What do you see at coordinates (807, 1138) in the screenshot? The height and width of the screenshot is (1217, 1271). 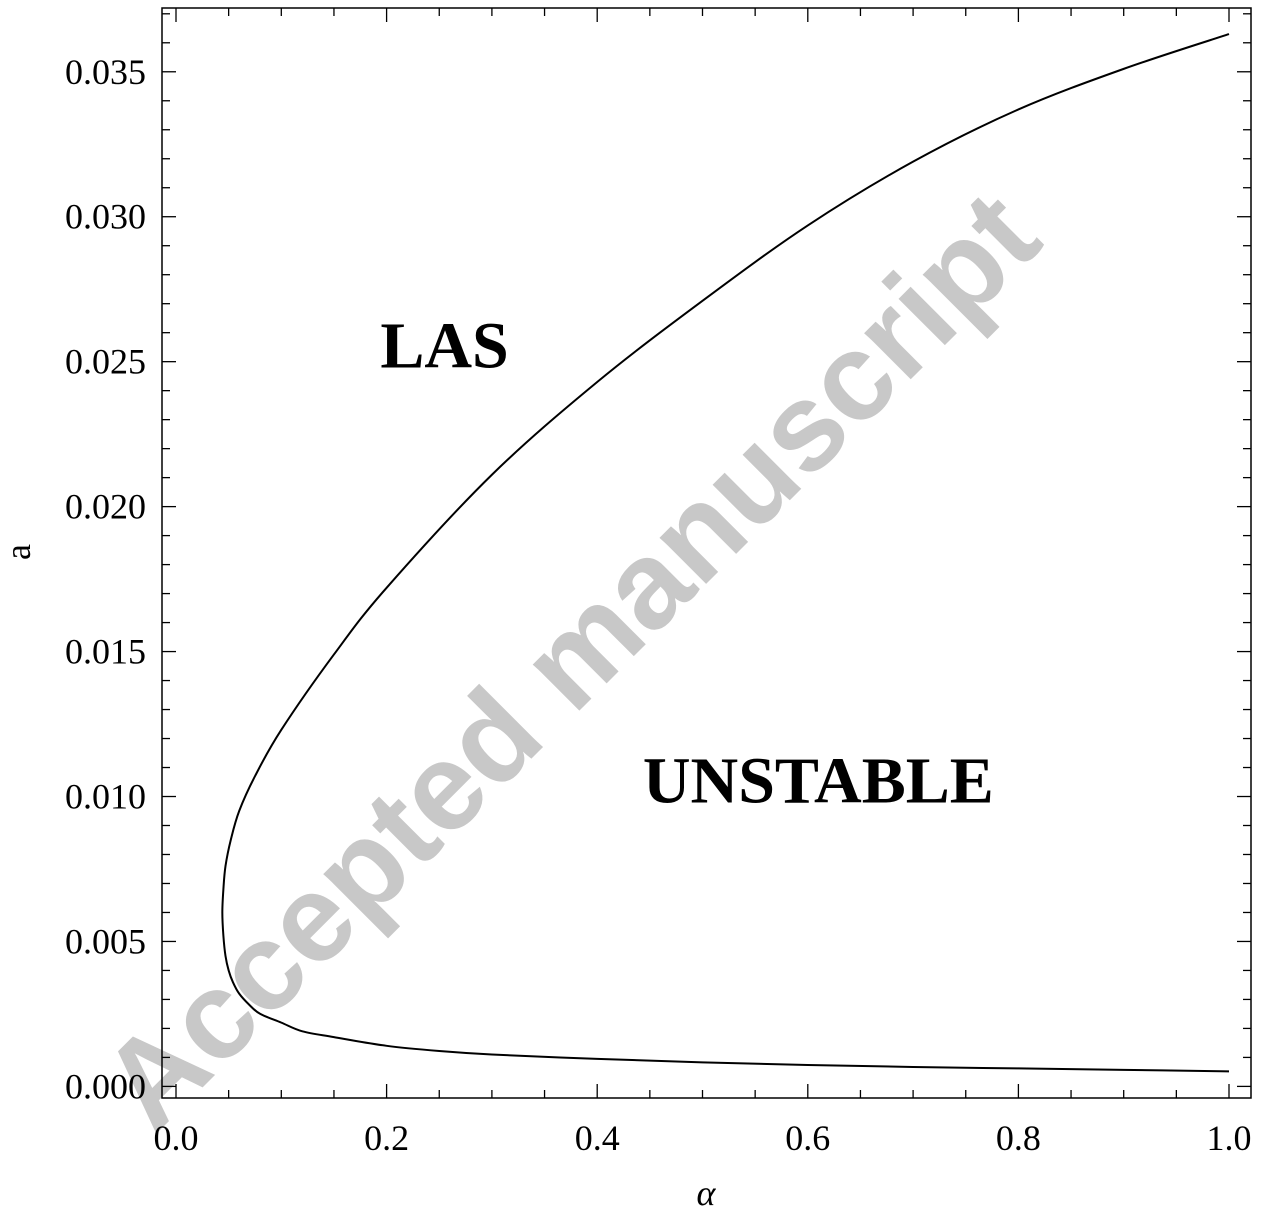 I see `x-tick-label: 0.6` at bounding box center [807, 1138].